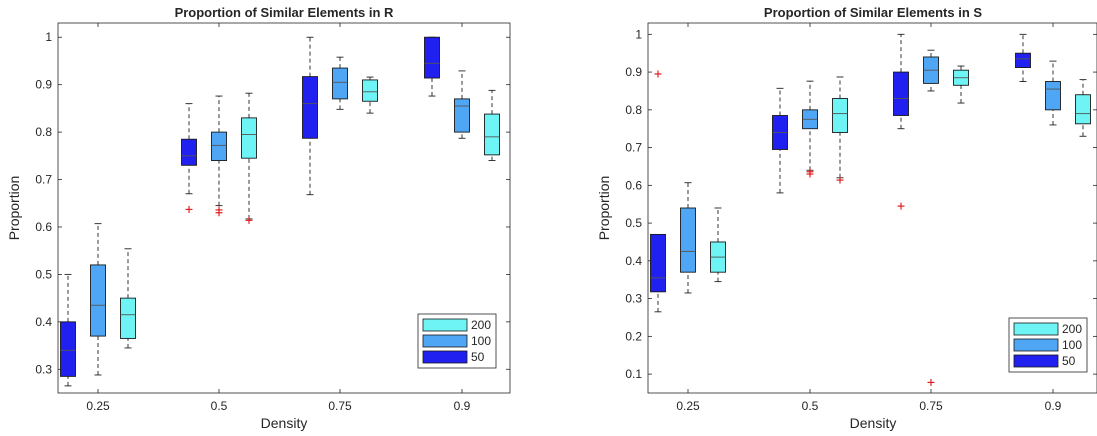  I want to click on y-tick-label: 0.1, so click(633, 374).